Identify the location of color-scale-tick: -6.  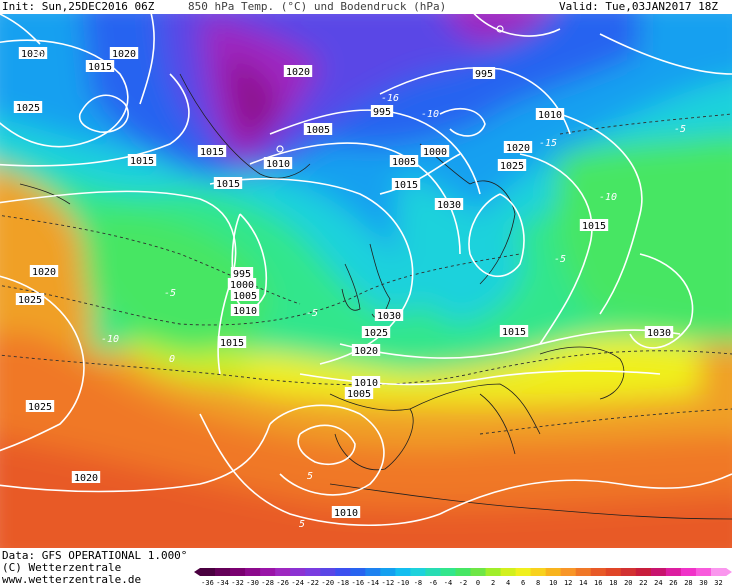
(433, 583).